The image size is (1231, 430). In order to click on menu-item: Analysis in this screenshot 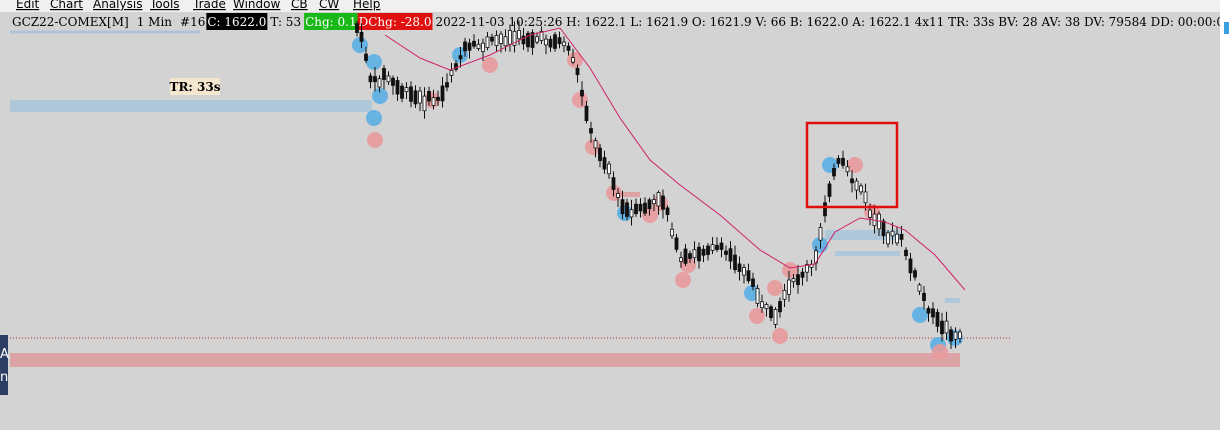, I will do `click(117, 5)`.